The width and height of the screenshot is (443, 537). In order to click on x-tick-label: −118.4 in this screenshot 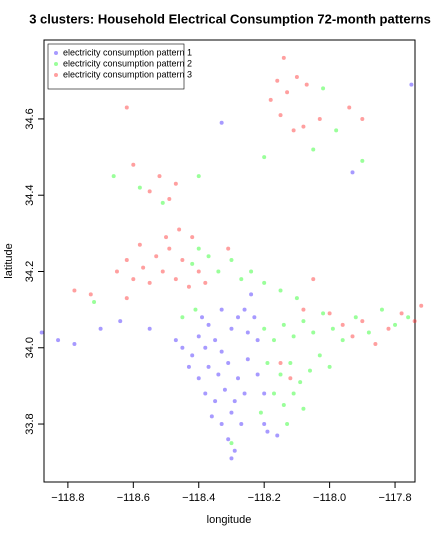, I will do `click(198, 498)`.